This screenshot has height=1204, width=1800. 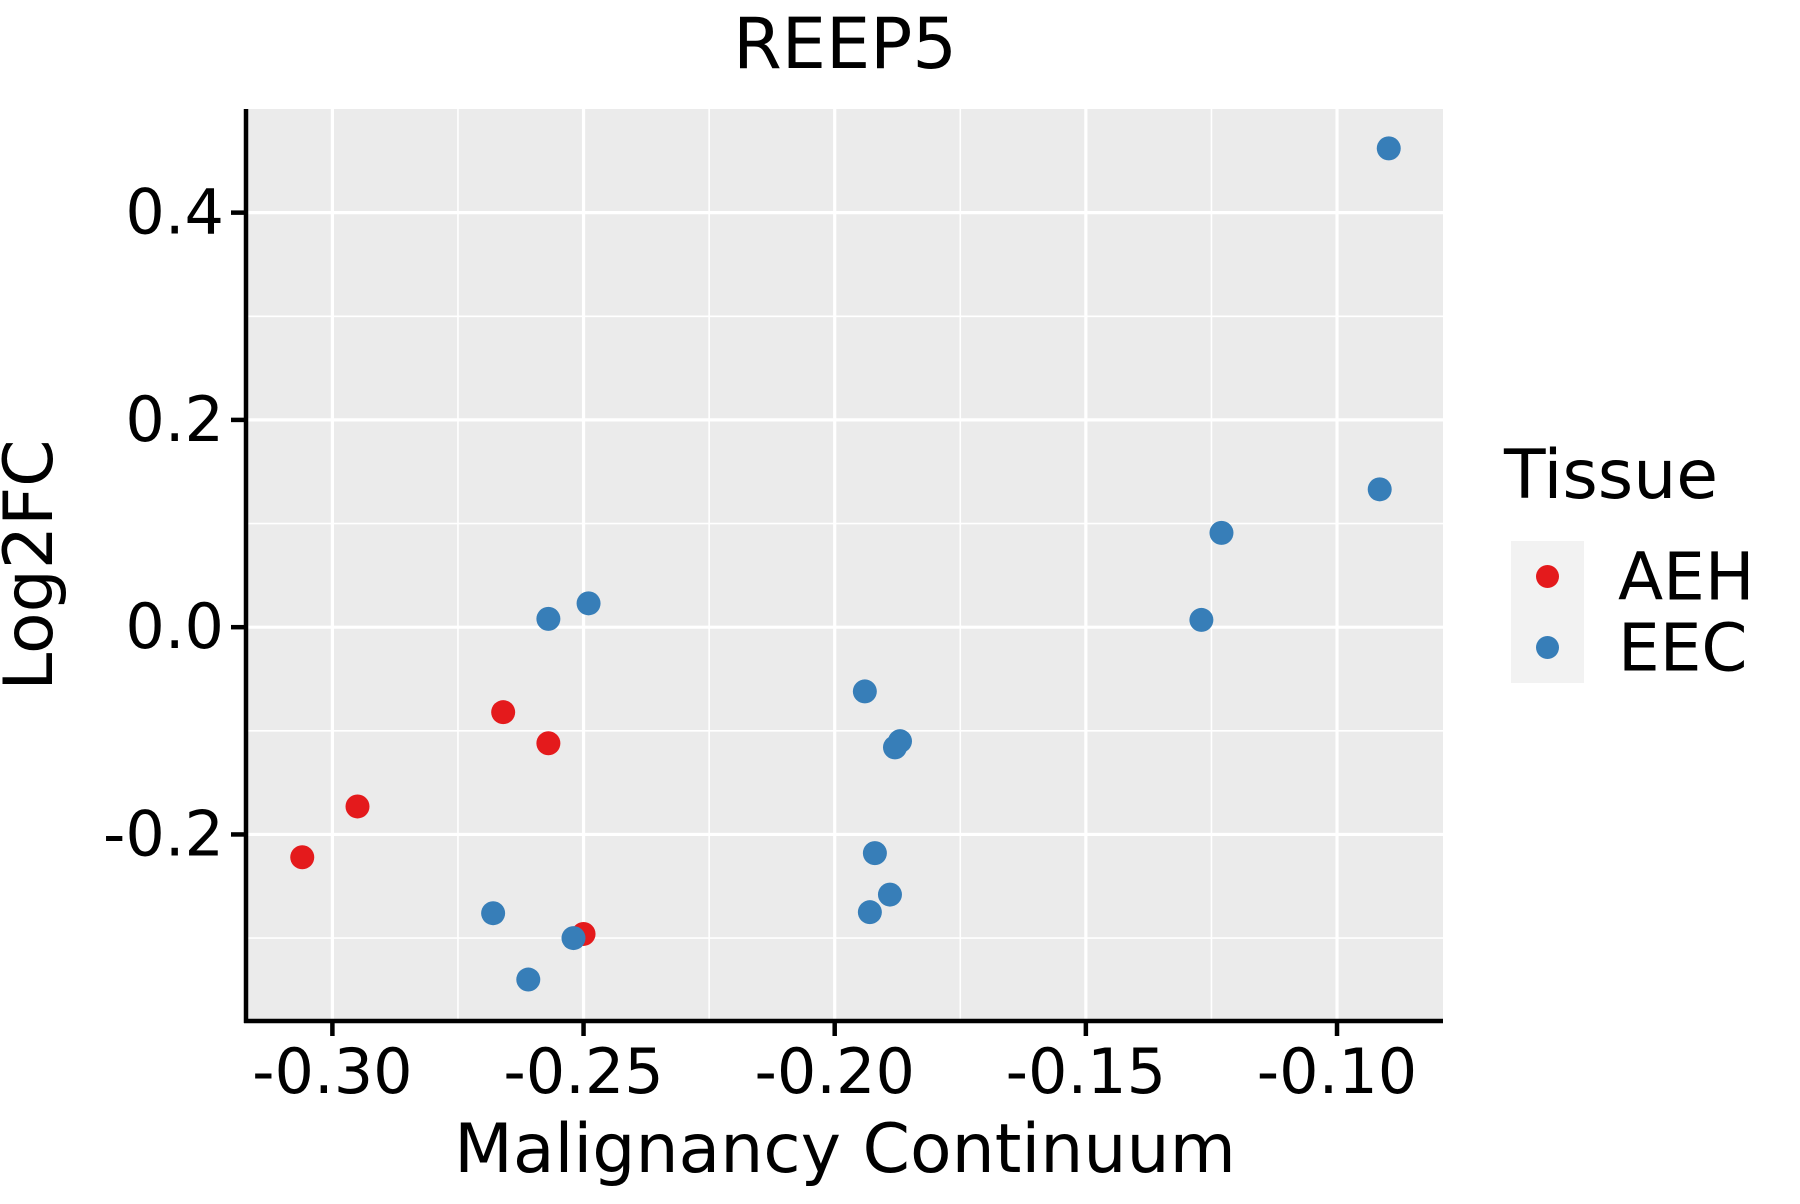 What do you see at coordinates (332, 1071) in the screenshot?
I see `x-tick-label: -0.30` at bounding box center [332, 1071].